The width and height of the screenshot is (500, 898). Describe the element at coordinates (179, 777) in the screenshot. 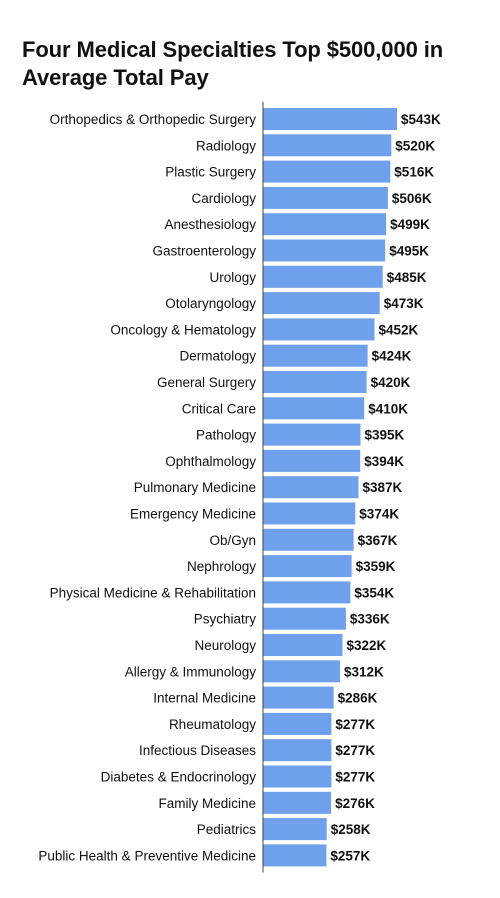

I see `category-label: Diabetes & Endocrinology` at that location.